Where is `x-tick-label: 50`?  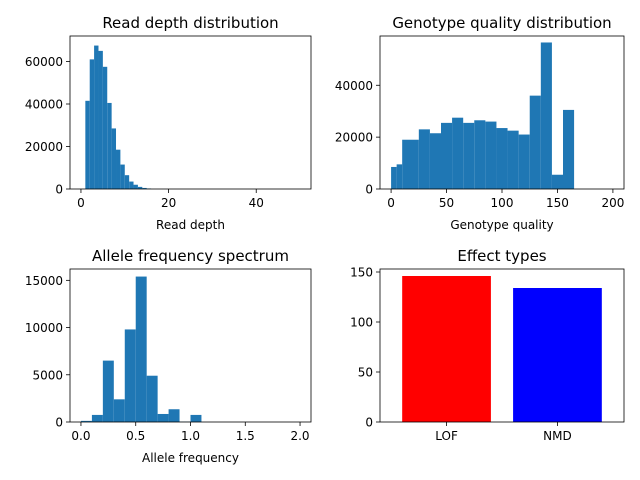 x-tick-label: 50 is located at coordinates (446, 203).